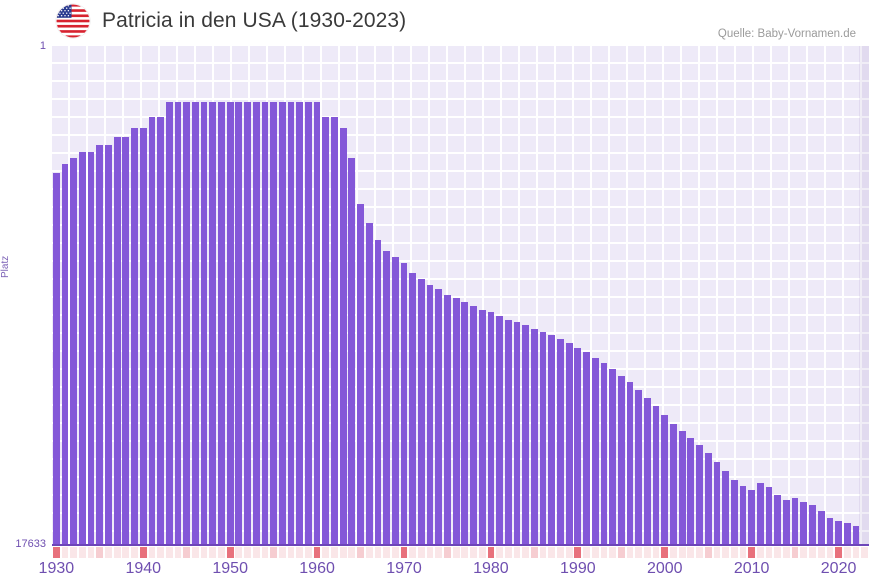  I want to click on x-axis-label: 1960, so click(317, 568).